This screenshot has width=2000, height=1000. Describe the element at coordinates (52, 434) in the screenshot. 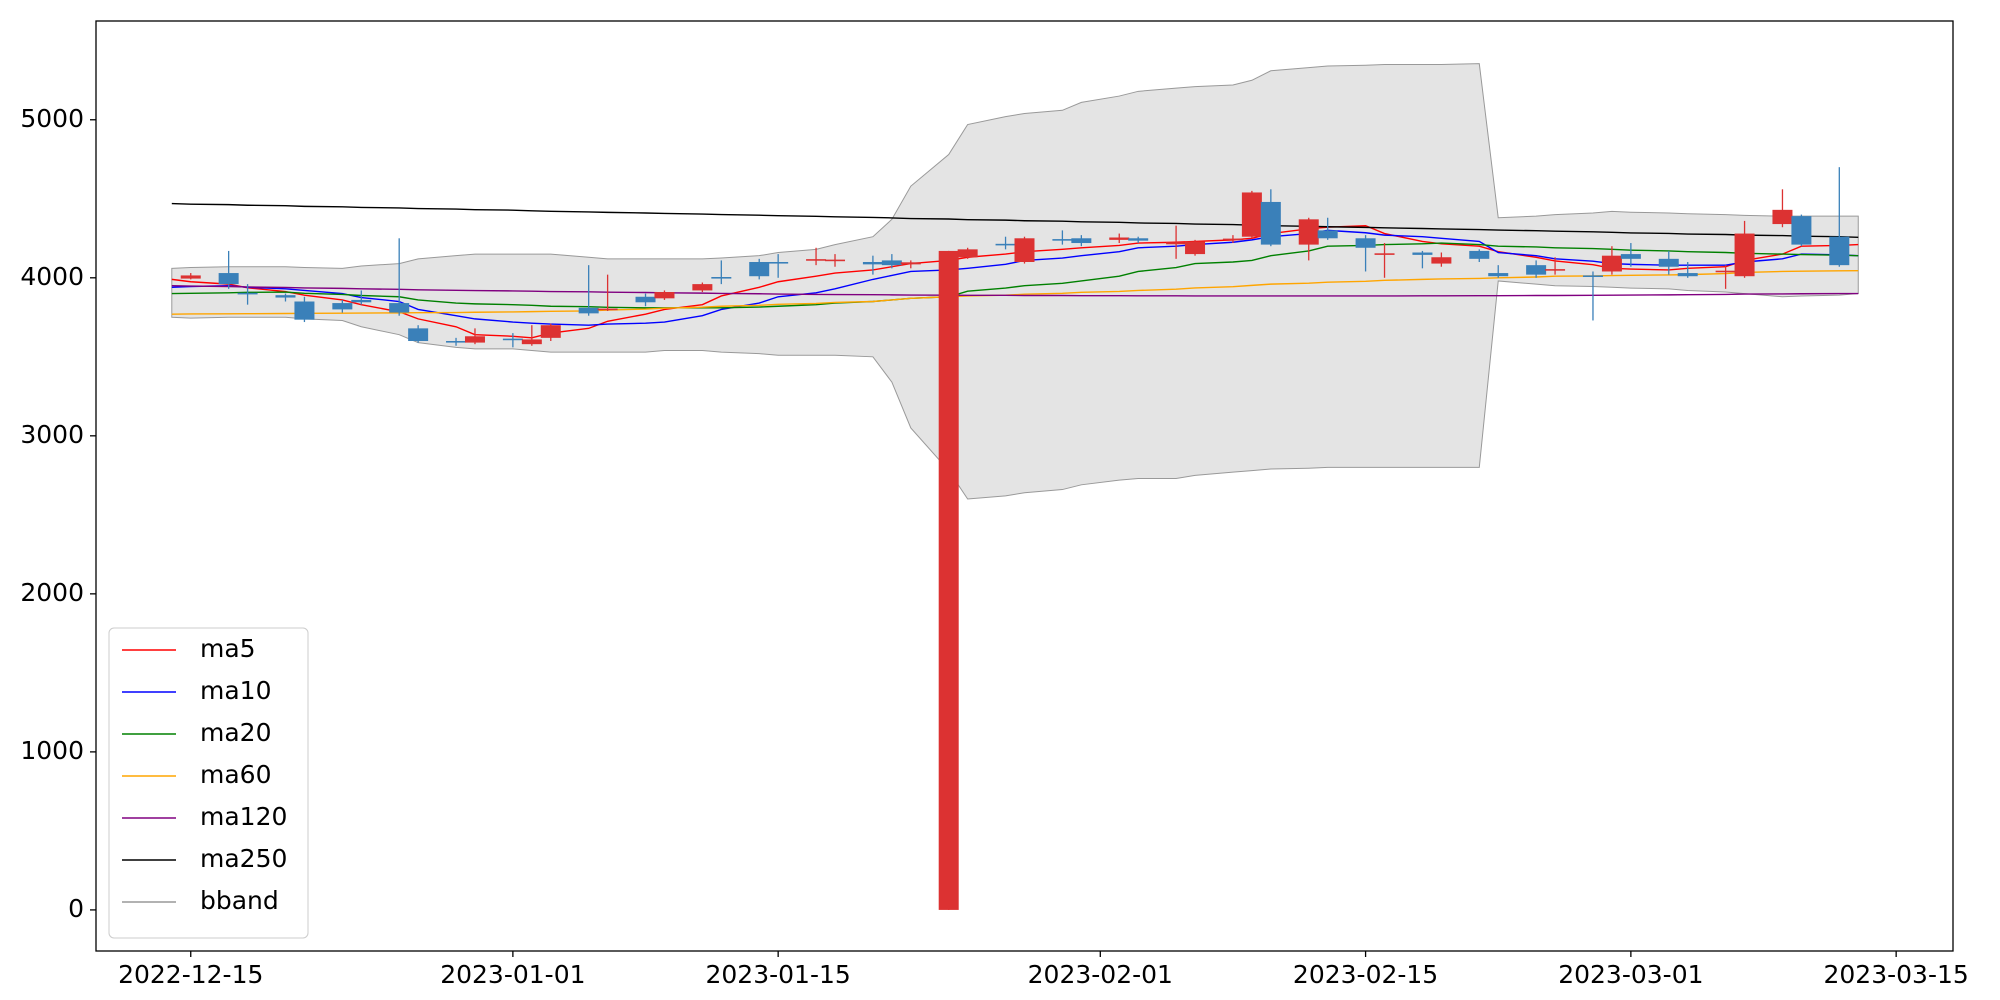

I see `y-tick-label: 3000` at that location.